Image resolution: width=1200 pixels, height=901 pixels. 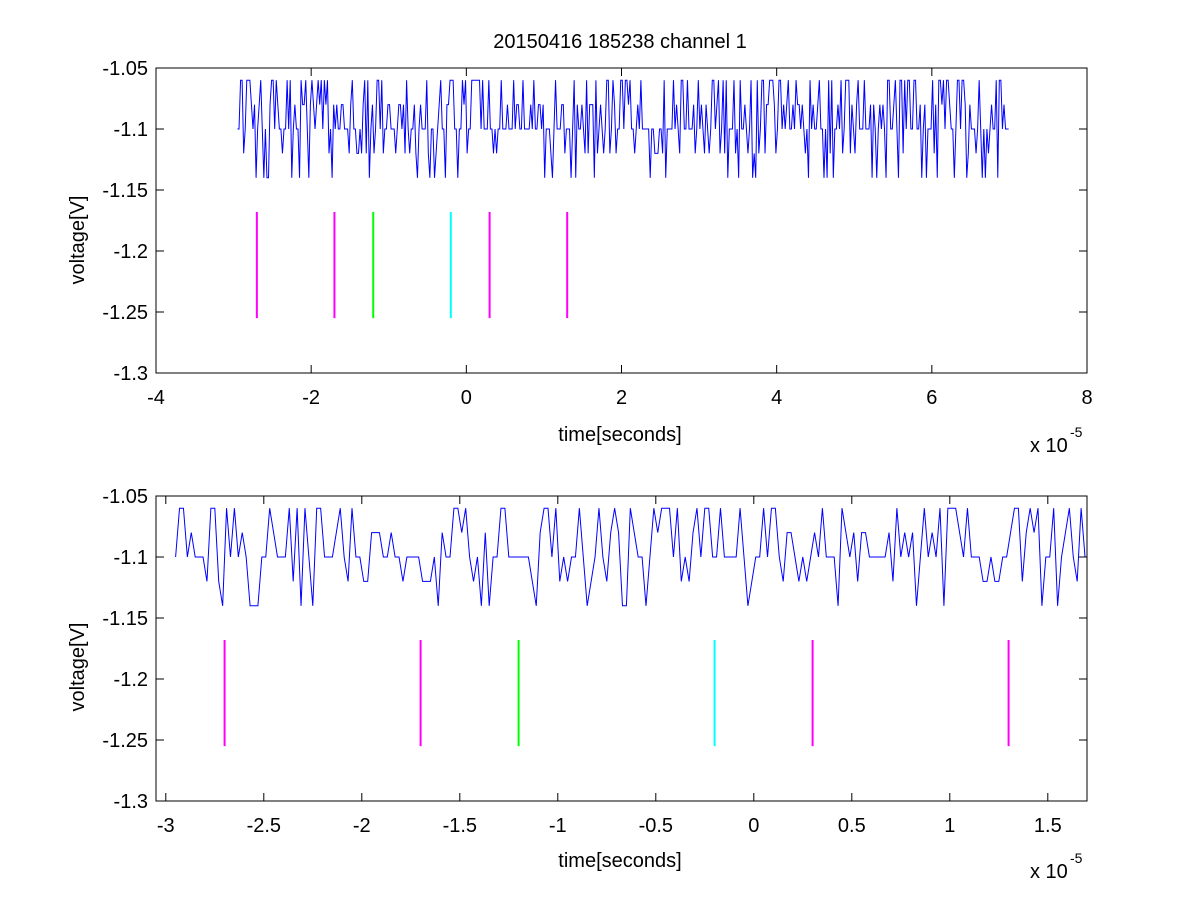 What do you see at coordinates (619, 435) in the screenshot?
I see `top-plot-xlabel: time[seconds]` at bounding box center [619, 435].